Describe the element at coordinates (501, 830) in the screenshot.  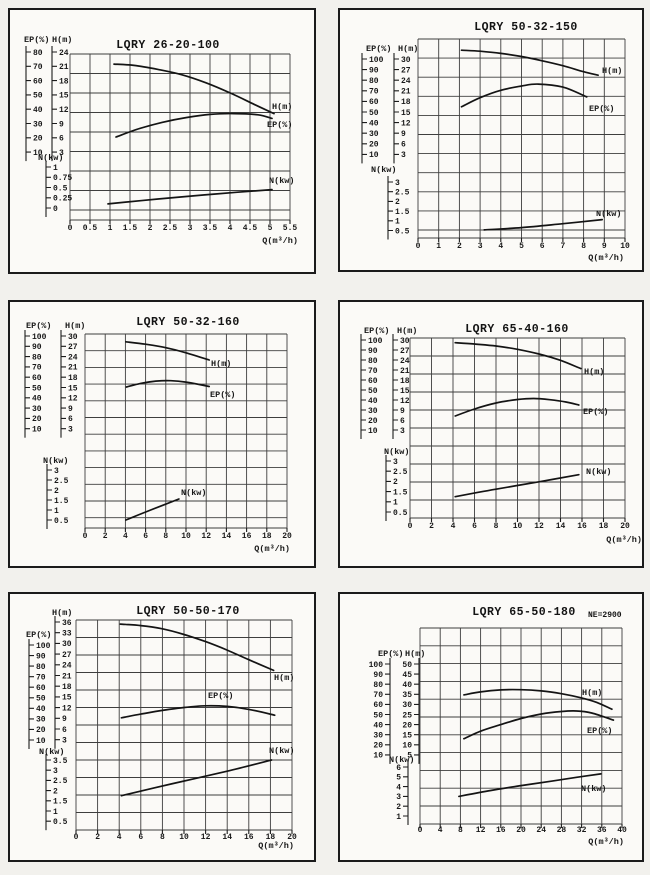
I see `label: 16` at that location.